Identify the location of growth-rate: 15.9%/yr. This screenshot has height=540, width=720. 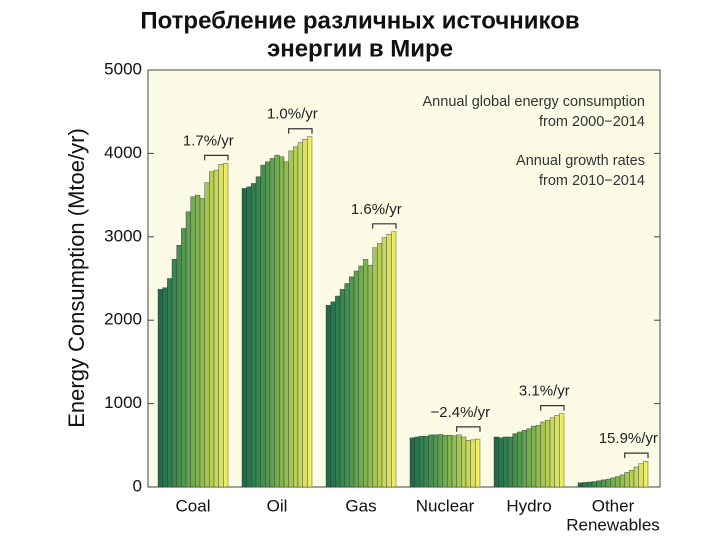
(628, 438).